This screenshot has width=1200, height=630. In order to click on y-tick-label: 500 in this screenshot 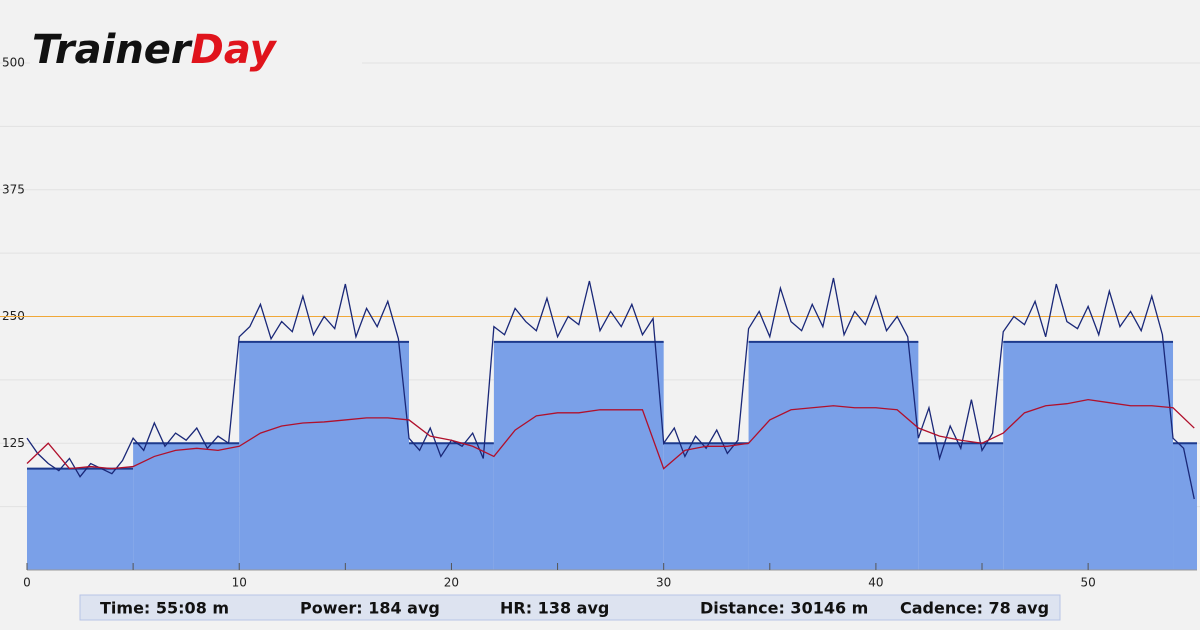, I will do `click(13, 63)`.